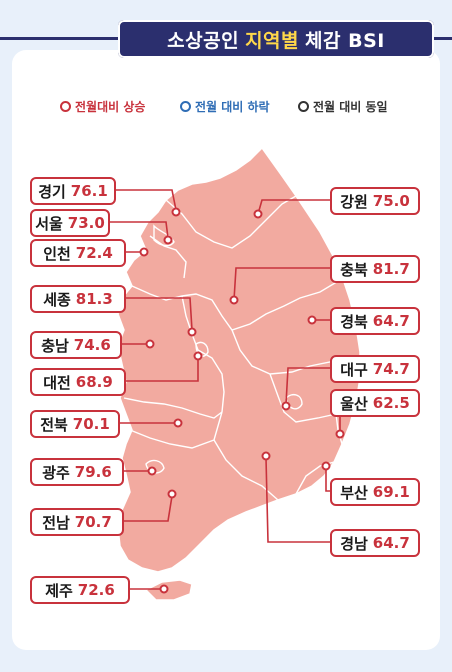  Describe the element at coordinates (94, 299) in the screenshot. I see `region-value: 81.3` at that location.